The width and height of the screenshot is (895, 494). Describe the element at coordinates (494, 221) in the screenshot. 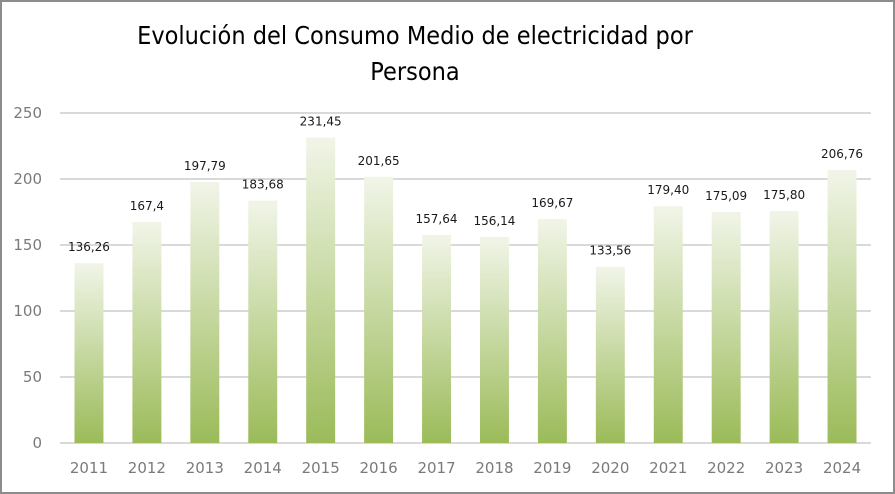

I see `data-label: 156,14` at that location.